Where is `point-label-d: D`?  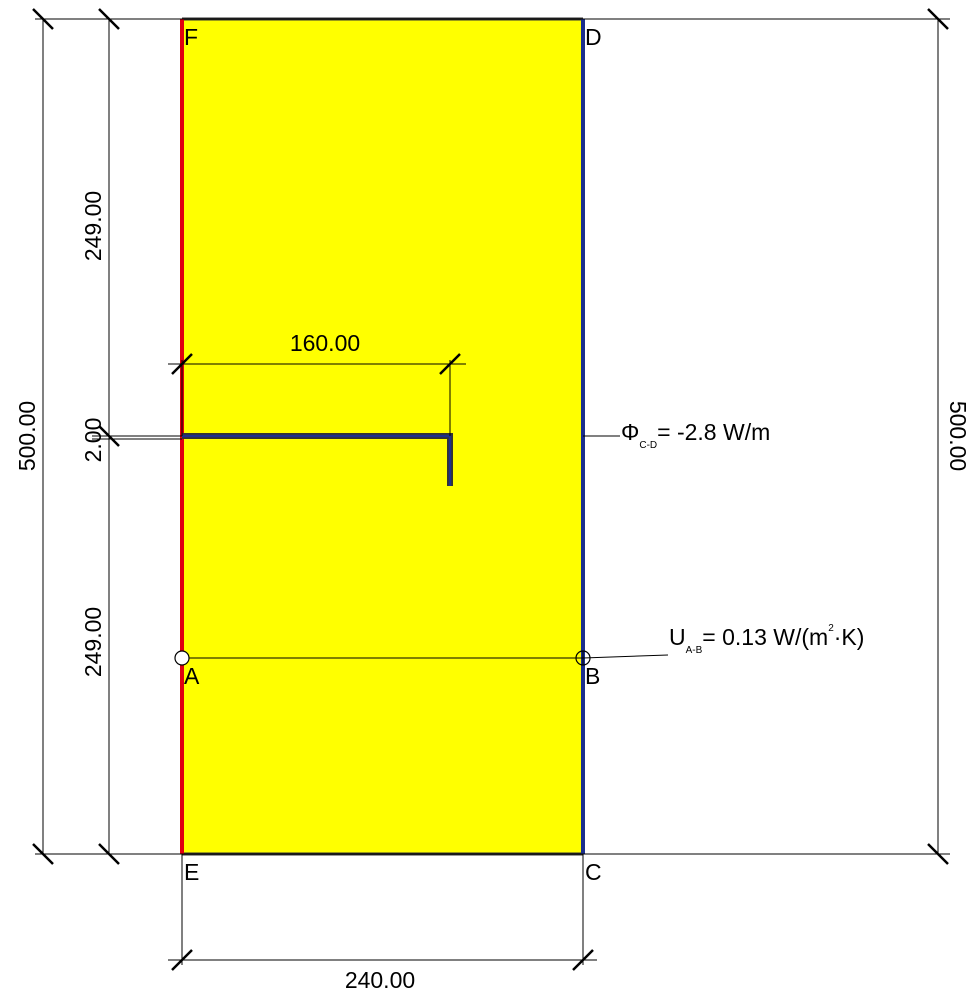 point-label-d: D is located at coordinates (593, 37).